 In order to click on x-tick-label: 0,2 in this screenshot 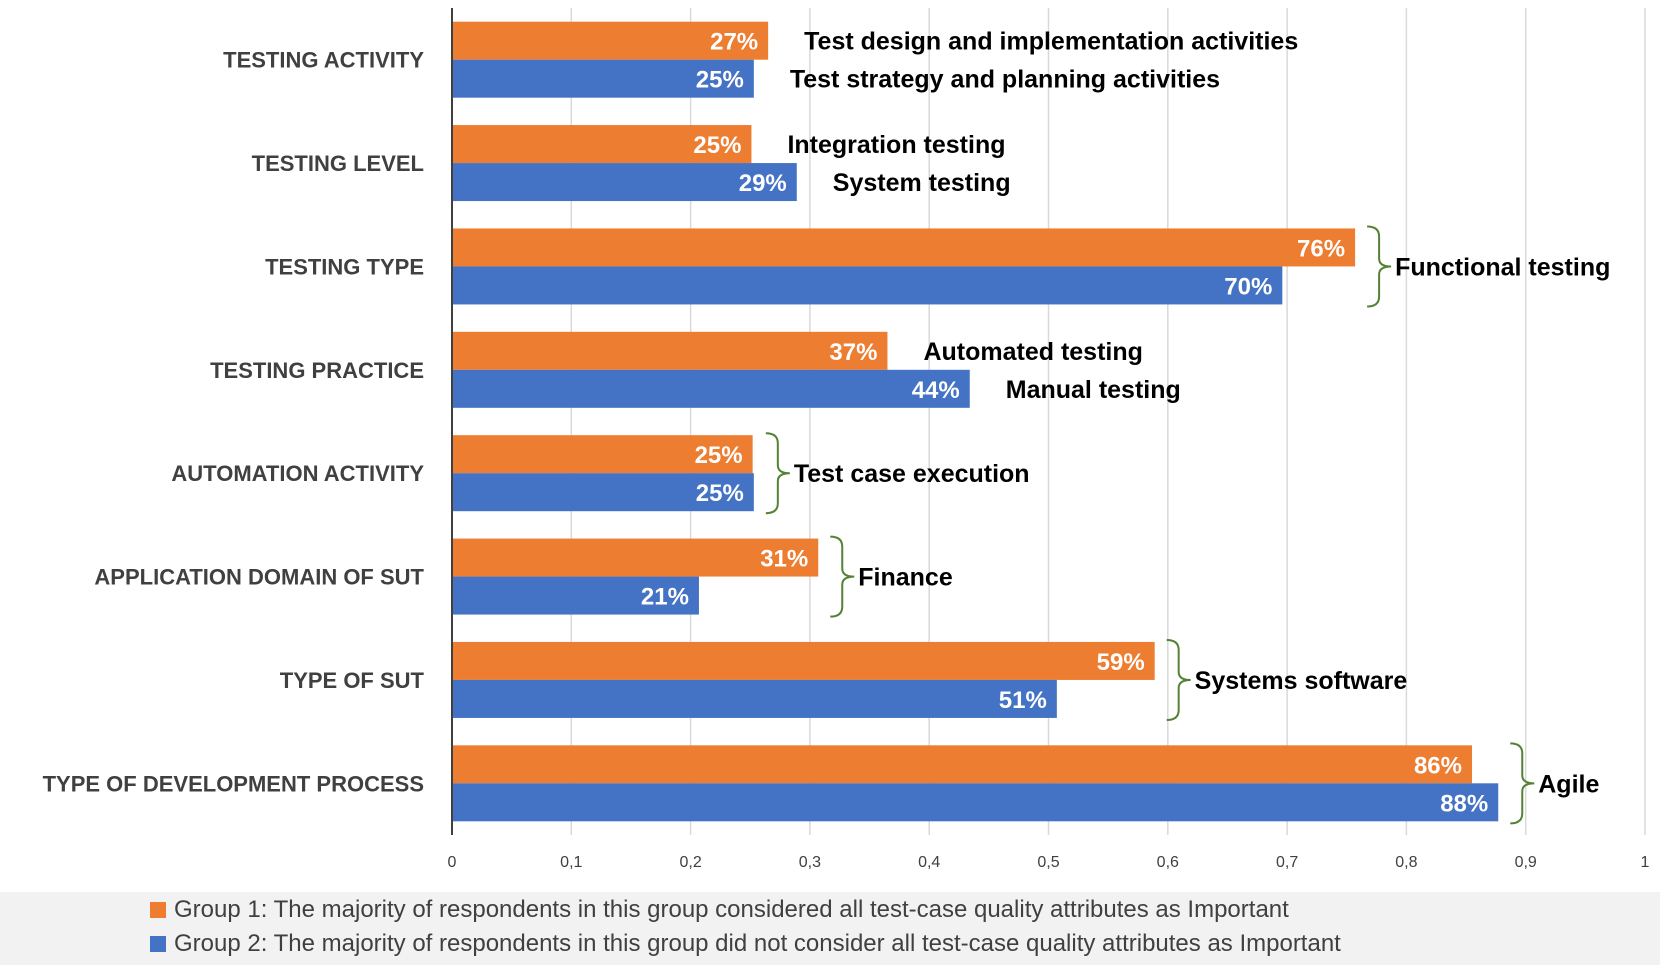, I will do `click(690, 862)`.